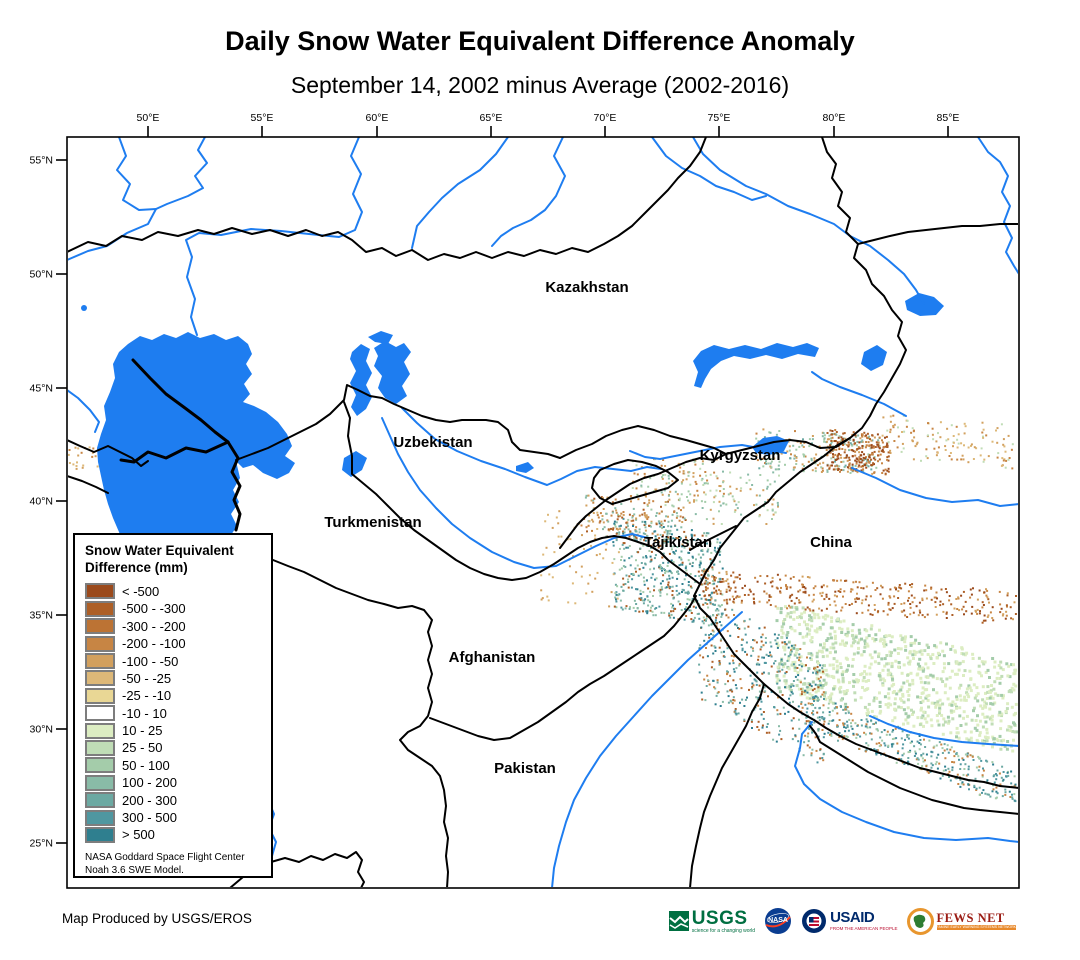  Describe the element at coordinates (709, 169) in the screenshot. I see `river` at that location.